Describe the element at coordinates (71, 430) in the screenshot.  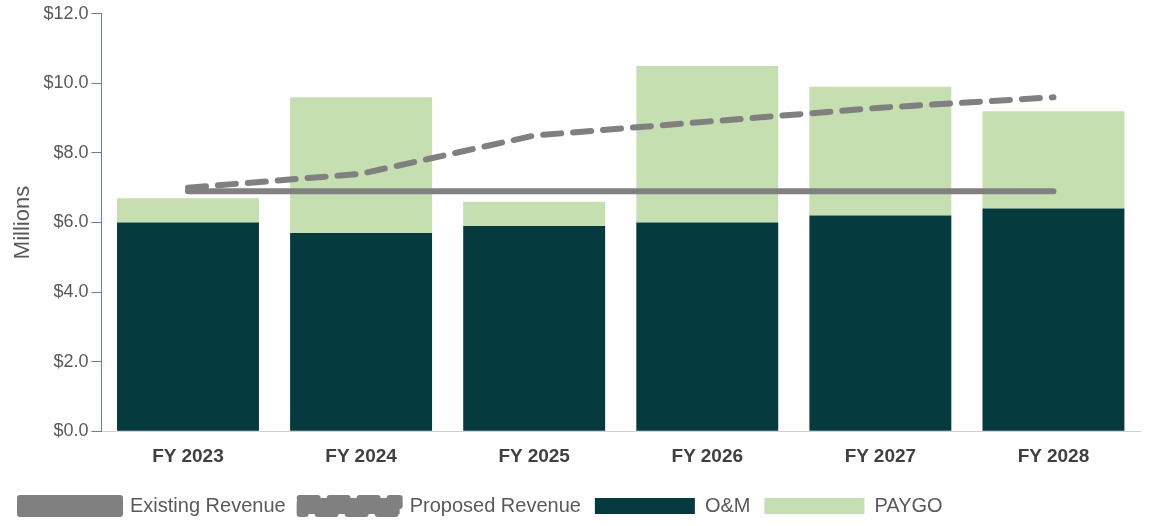
I see `y-tick-label: $0.0` at that location.